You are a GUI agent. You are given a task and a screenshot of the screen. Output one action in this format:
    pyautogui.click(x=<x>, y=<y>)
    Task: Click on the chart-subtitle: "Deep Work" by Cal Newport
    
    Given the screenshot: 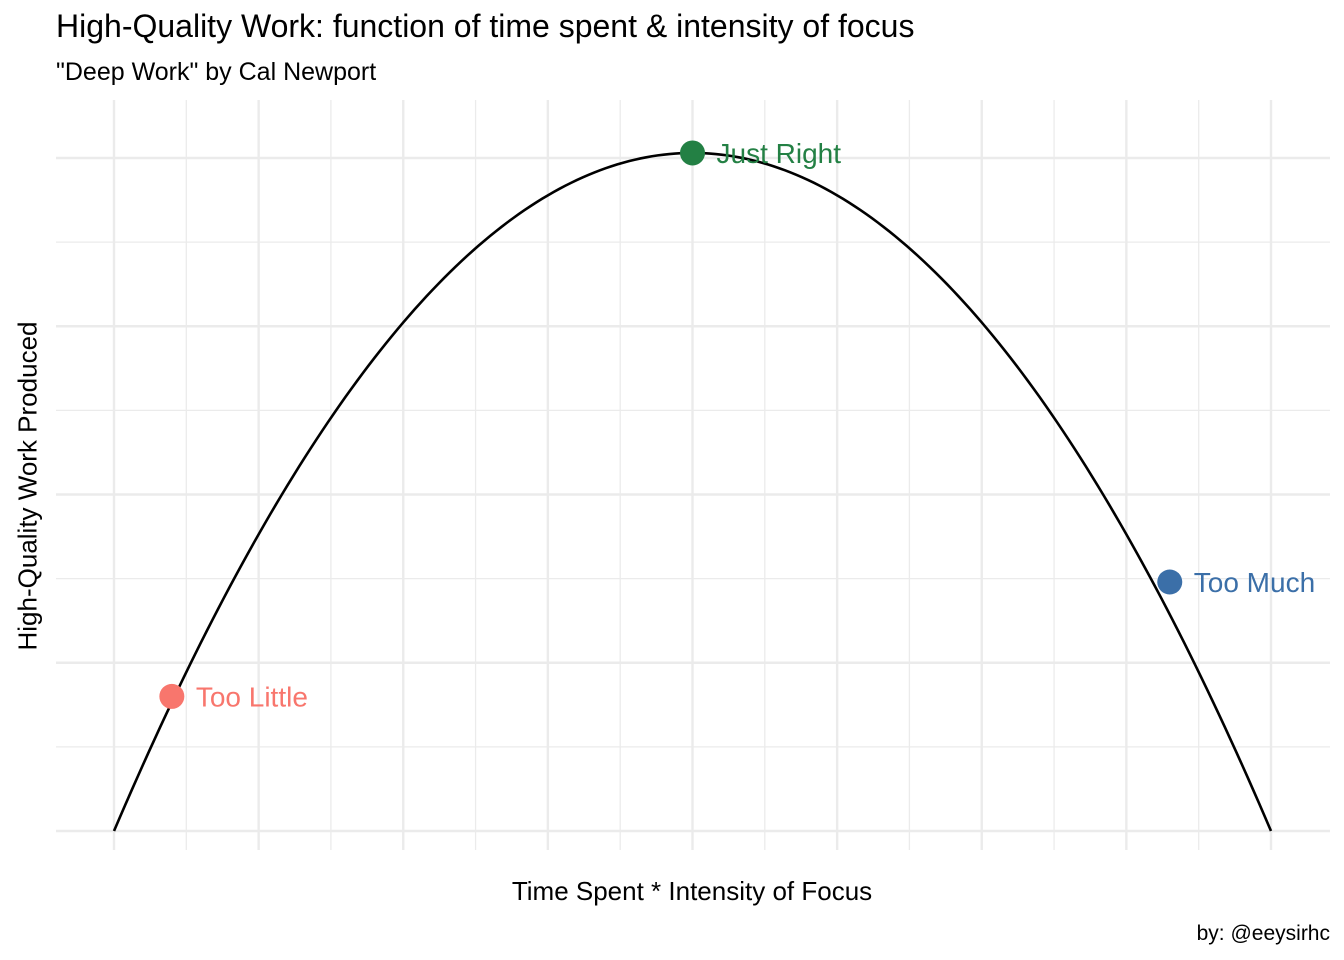 What is the action you would take?
    pyautogui.click(x=216, y=72)
    